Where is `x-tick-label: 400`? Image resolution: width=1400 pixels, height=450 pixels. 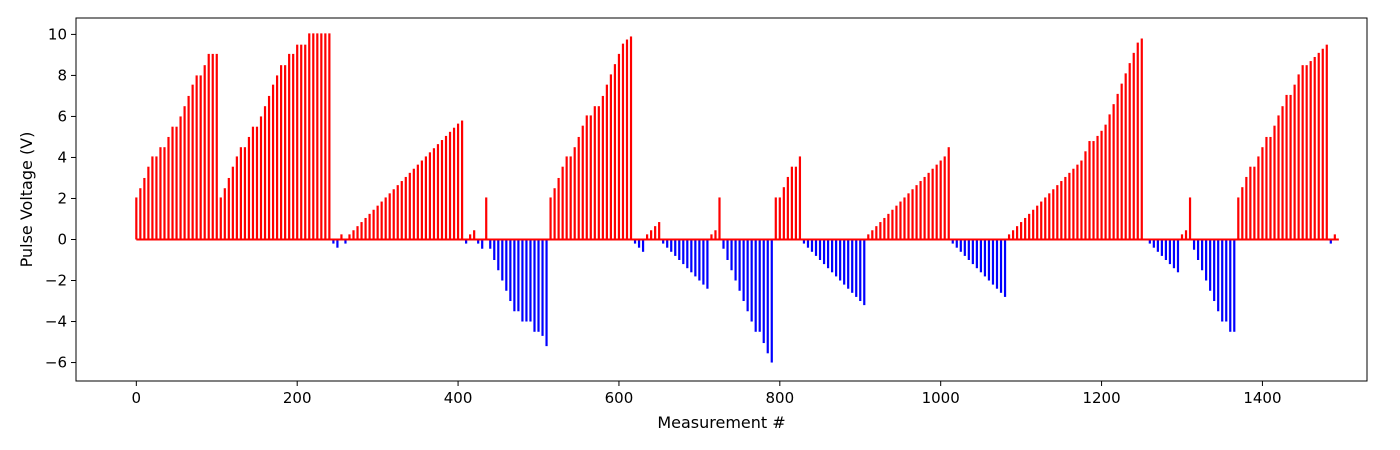
x-tick-label: 400 is located at coordinates (458, 398).